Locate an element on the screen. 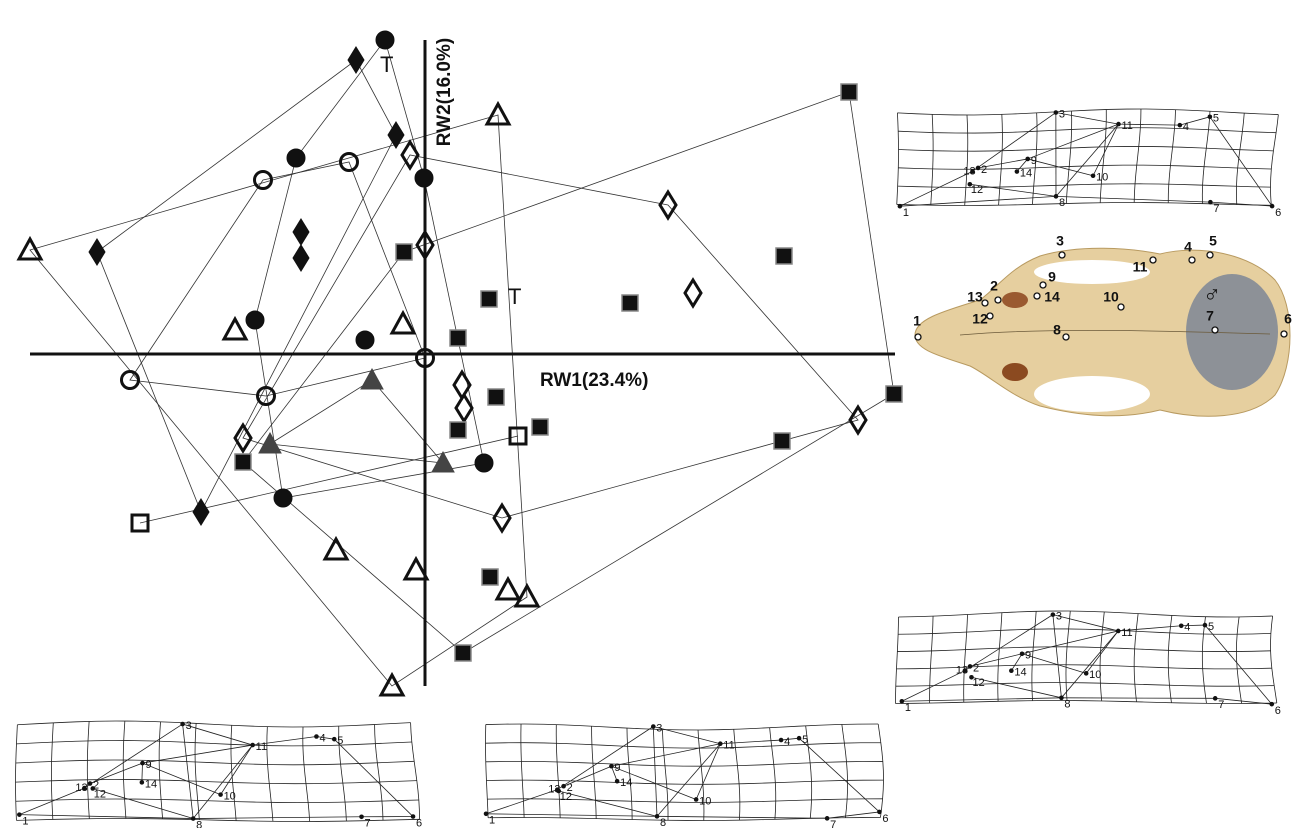 This screenshot has height=828, width=1295. landmark-label: 10 is located at coordinates (705, 801).